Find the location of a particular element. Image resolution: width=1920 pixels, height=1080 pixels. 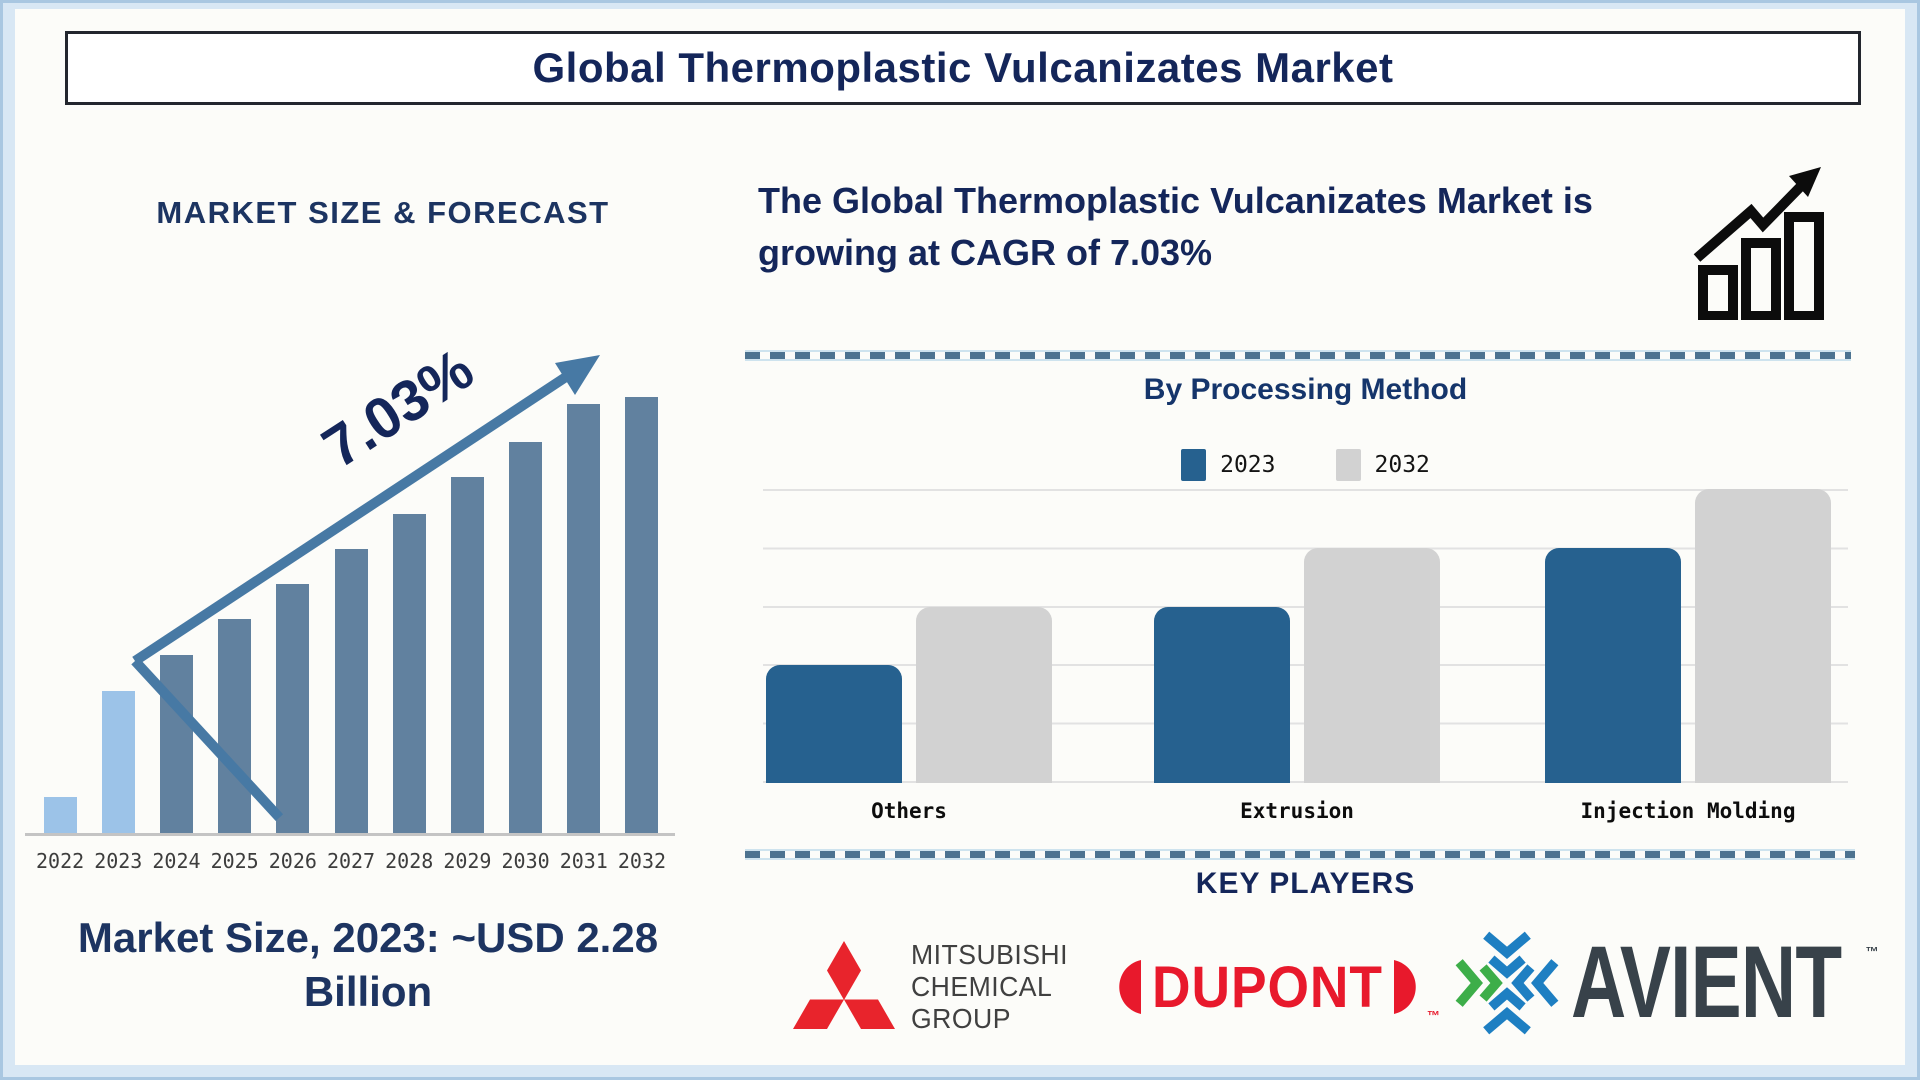

dashed-separator-top is located at coordinates (1298, 355).